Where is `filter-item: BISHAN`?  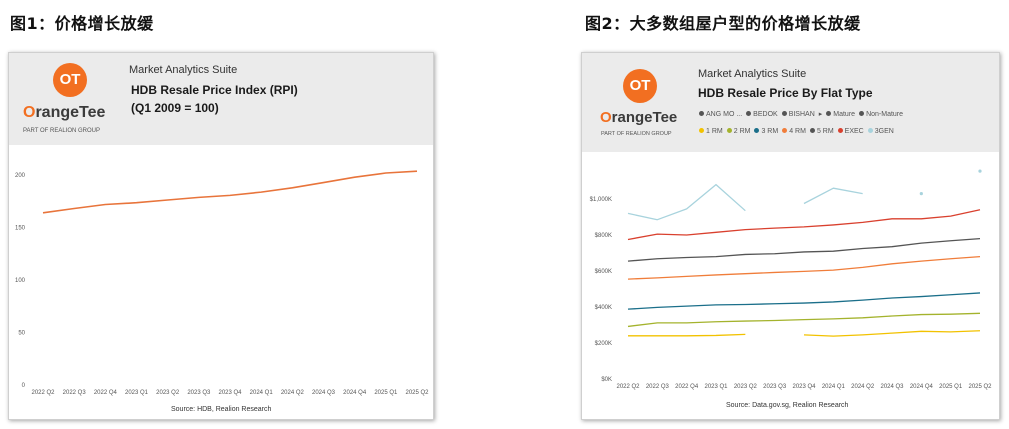 filter-item: BISHAN is located at coordinates (798, 114).